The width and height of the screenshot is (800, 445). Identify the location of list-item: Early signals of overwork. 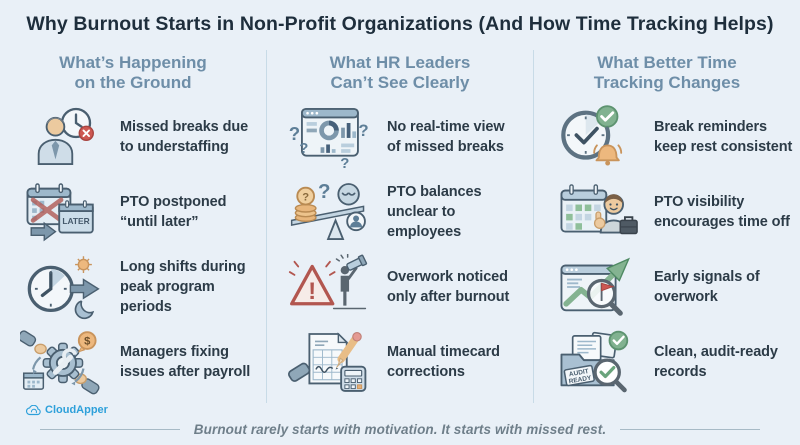
(667, 287).